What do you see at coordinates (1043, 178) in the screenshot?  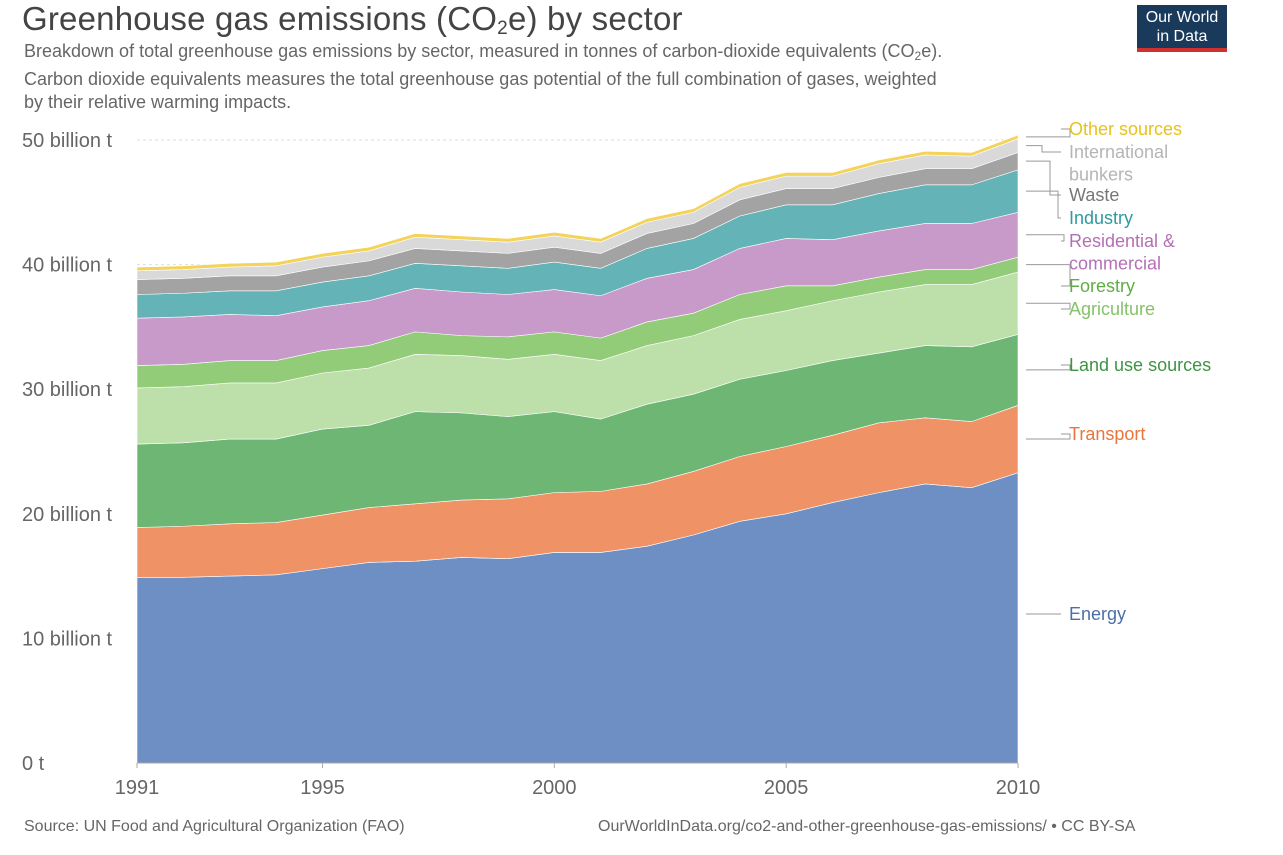 I see `legend-connector-waste` at bounding box center [1043, 178].